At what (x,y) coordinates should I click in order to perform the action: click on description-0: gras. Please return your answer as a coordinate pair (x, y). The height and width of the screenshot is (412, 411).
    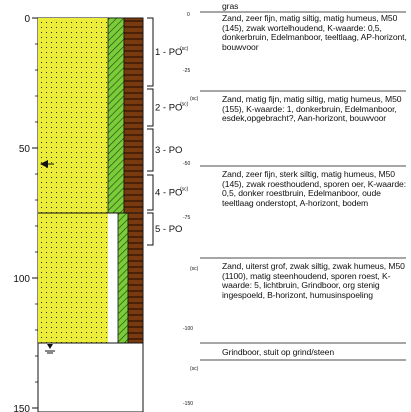
    Looking at the image, I should click on (230, 6).